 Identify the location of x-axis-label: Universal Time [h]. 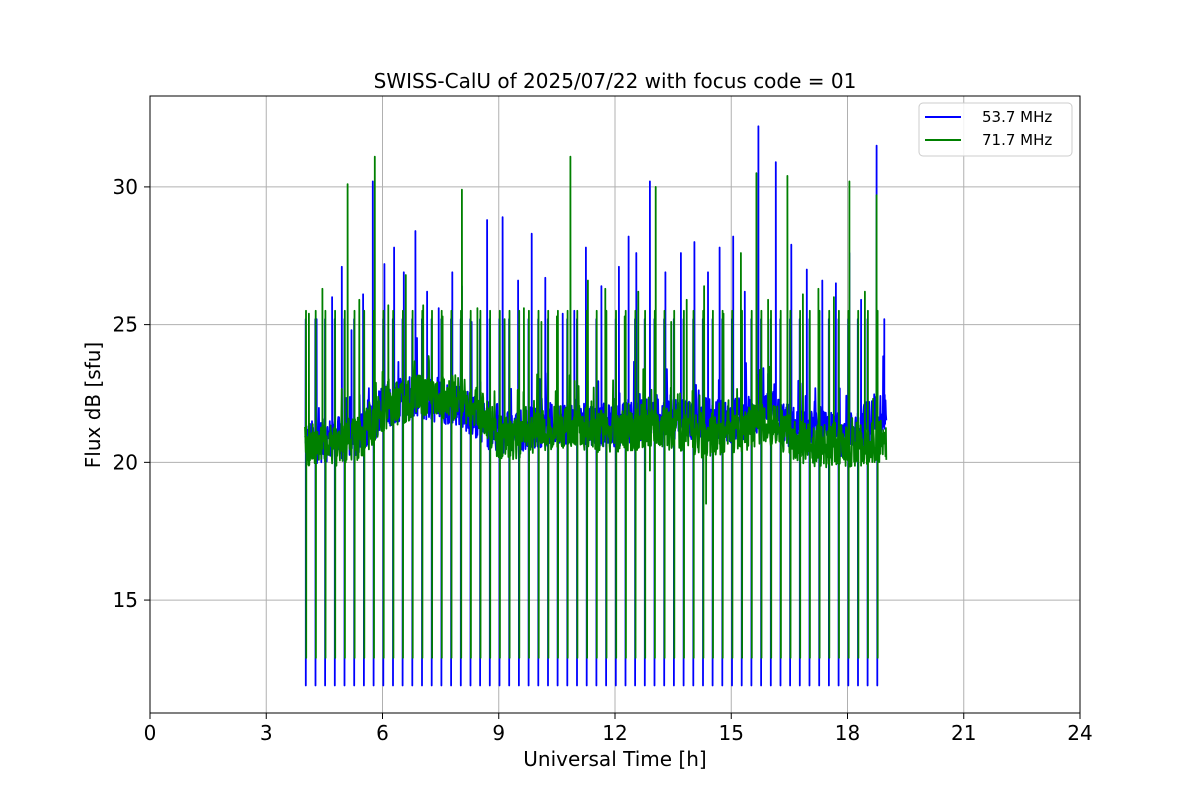
(614, 759).